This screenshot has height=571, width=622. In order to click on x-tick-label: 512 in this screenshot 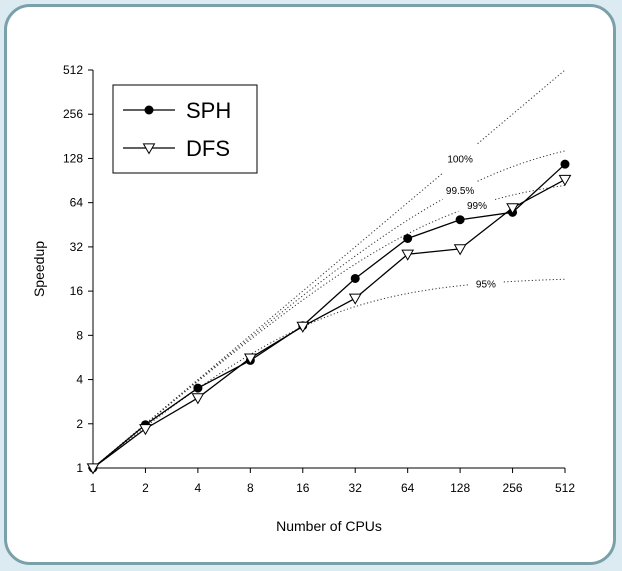, I will do `click(565, 488)`.